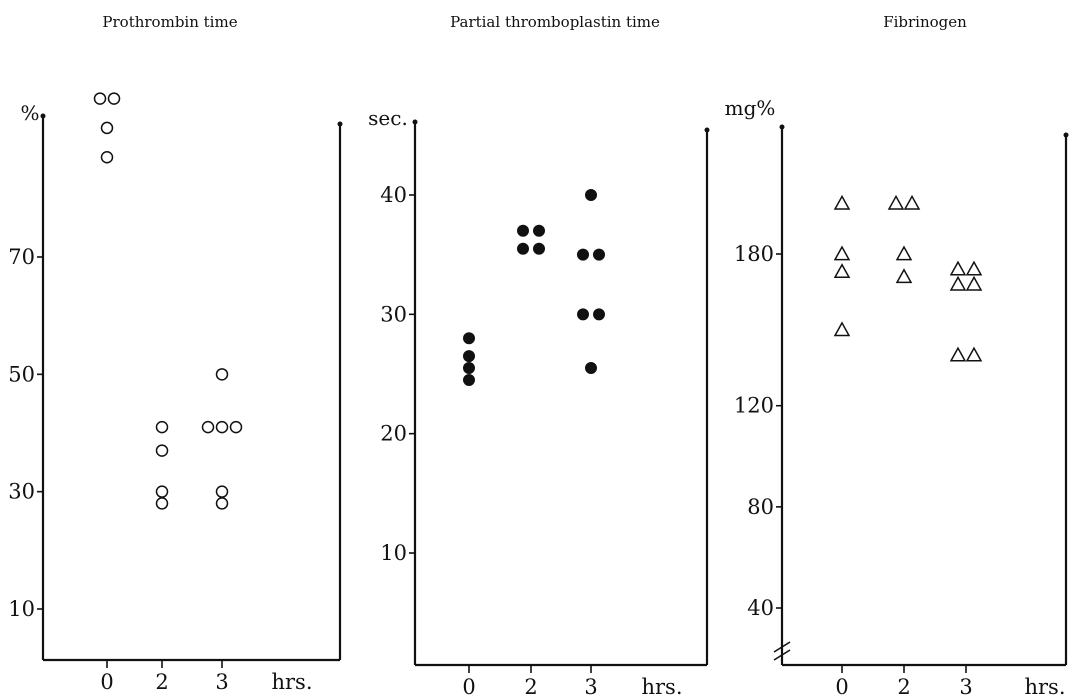 The width and height of the screenshot is (1075, 698). What do you see at coordinates (750, 108) in the screenshot?
I see `y-axis-unit-label: mg%` at bounding box center [750, 108].